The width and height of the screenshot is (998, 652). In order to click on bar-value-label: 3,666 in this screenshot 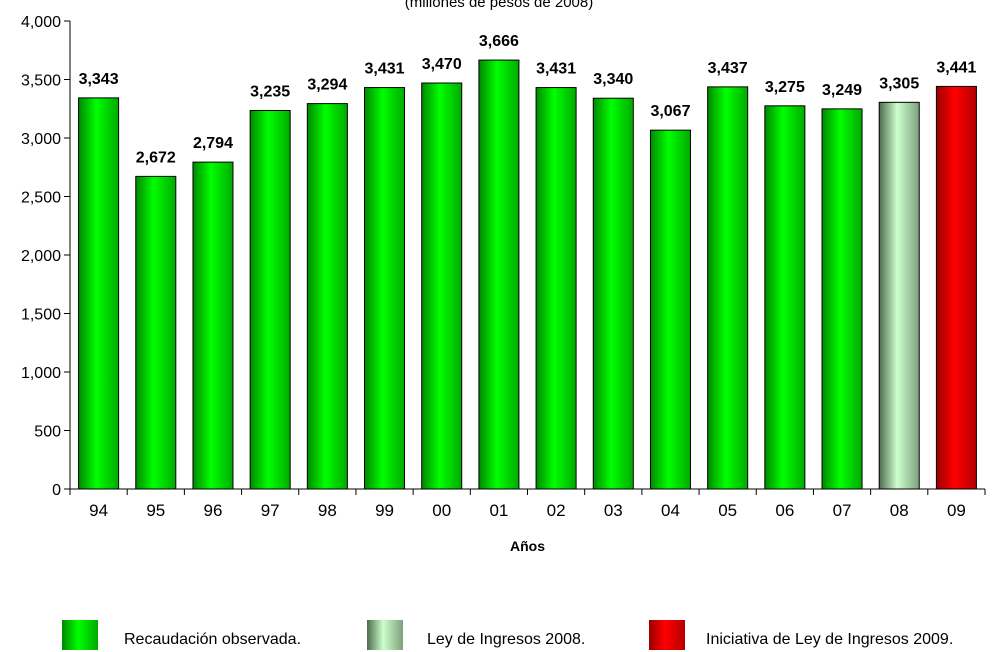, I will do `click(499, 41)`.